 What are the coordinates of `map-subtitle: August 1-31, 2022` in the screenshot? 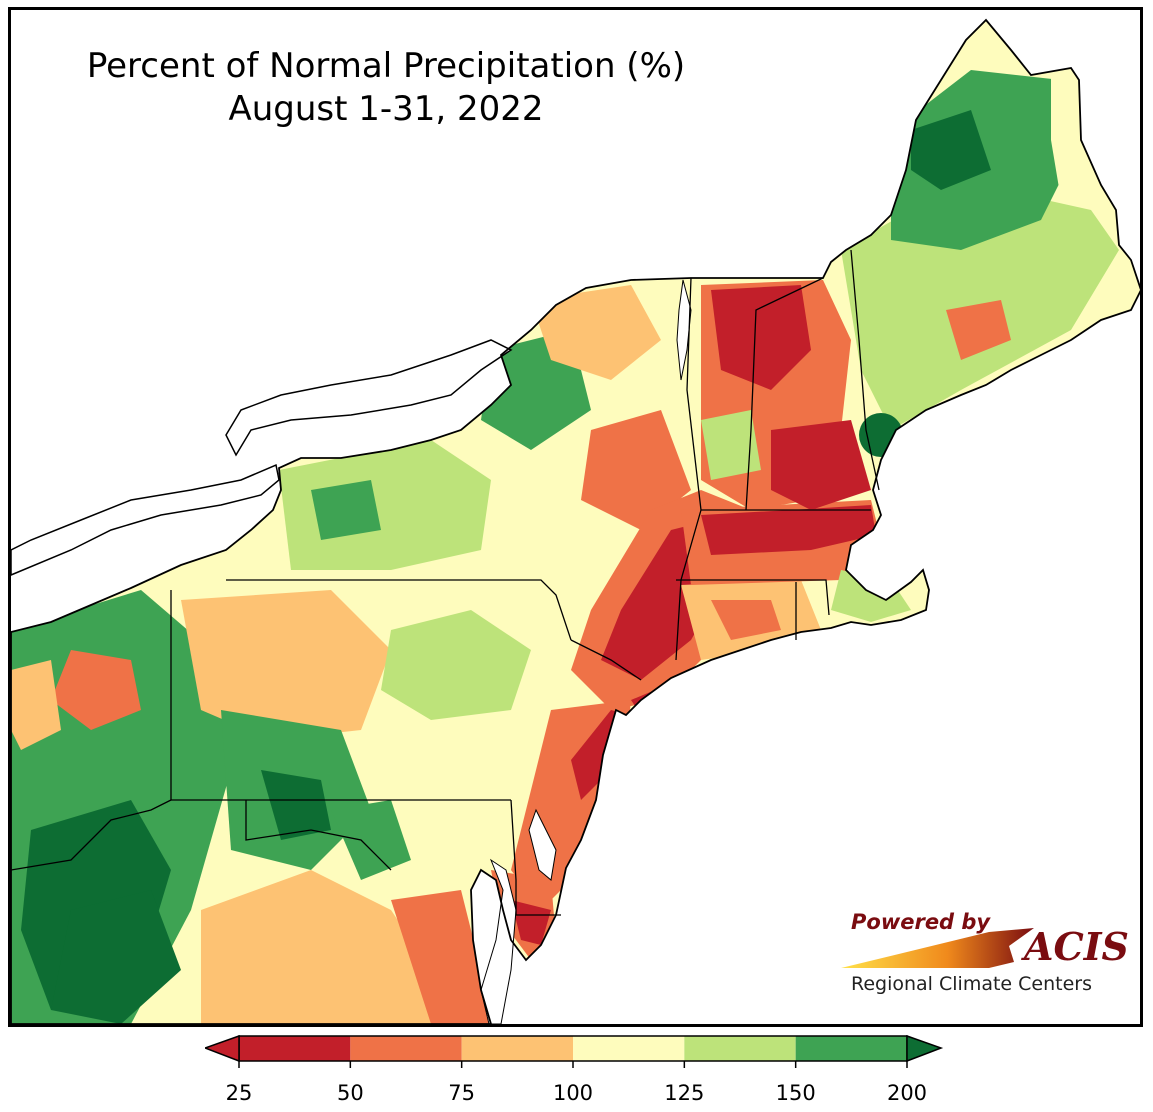 It's located at (386, 109).